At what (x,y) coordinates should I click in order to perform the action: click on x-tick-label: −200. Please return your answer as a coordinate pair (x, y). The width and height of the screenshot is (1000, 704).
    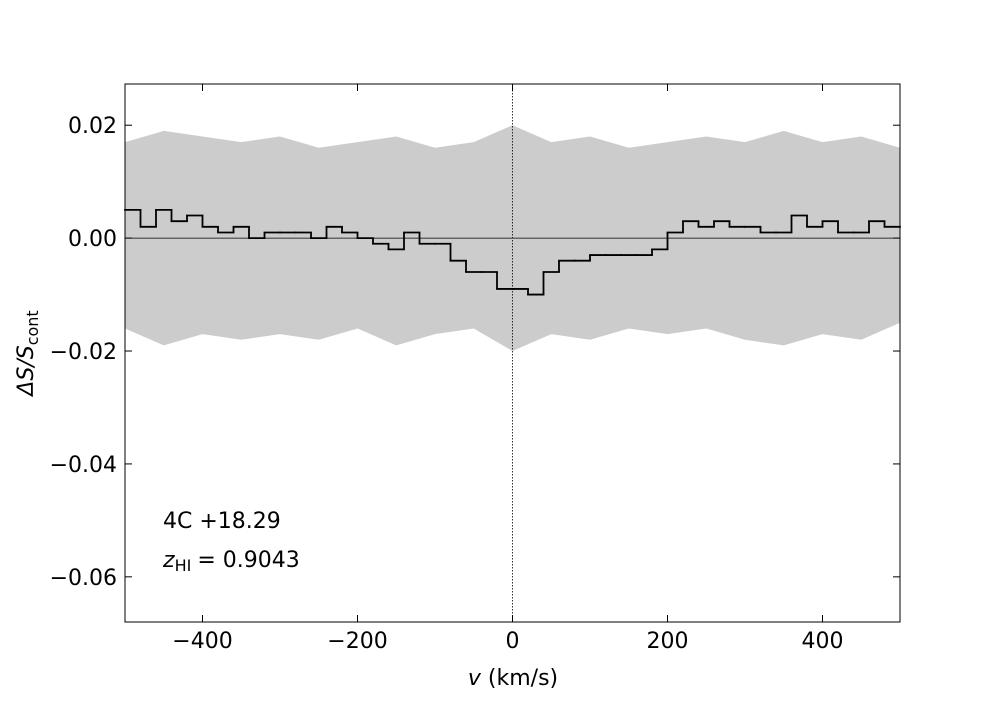
    Looking at the image, I should click on (357, 641).